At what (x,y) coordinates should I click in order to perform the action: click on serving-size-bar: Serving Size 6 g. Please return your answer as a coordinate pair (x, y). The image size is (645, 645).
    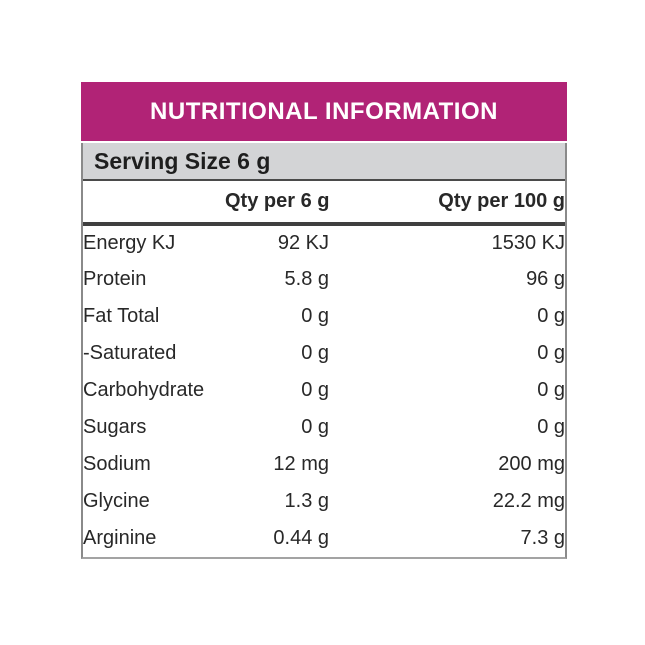
    Looking at the image, I should click on (324, 162).